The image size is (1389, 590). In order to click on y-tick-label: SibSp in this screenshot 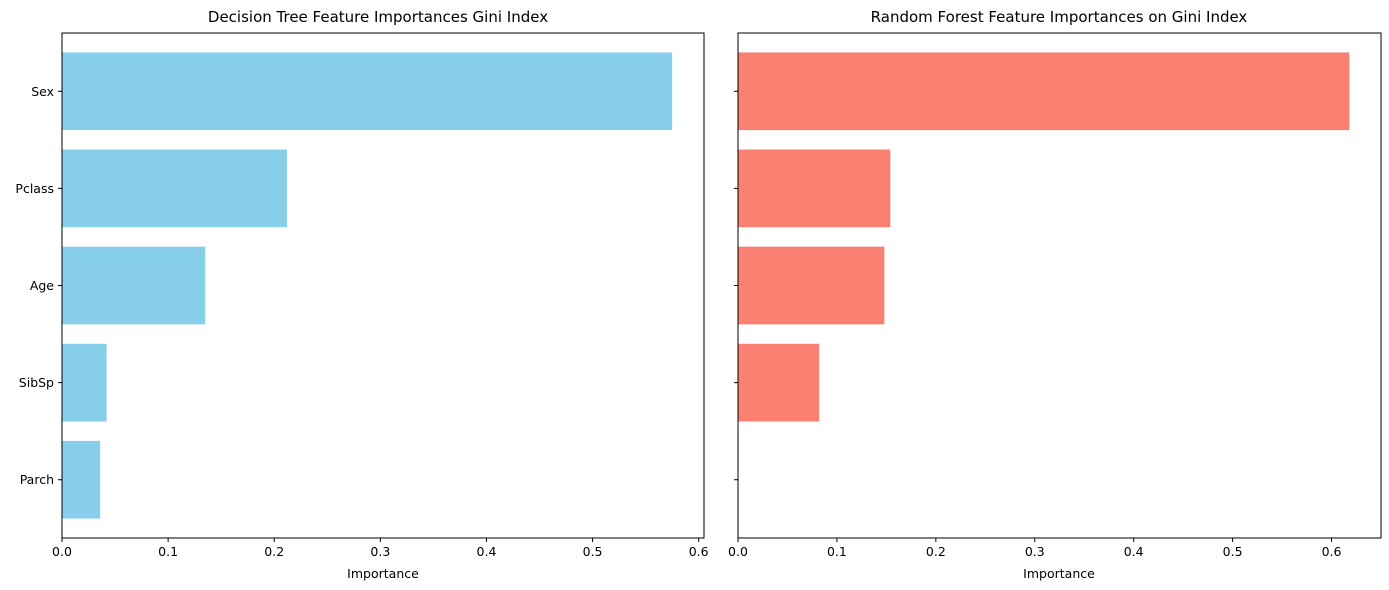, I will do `click(36, 382)`.